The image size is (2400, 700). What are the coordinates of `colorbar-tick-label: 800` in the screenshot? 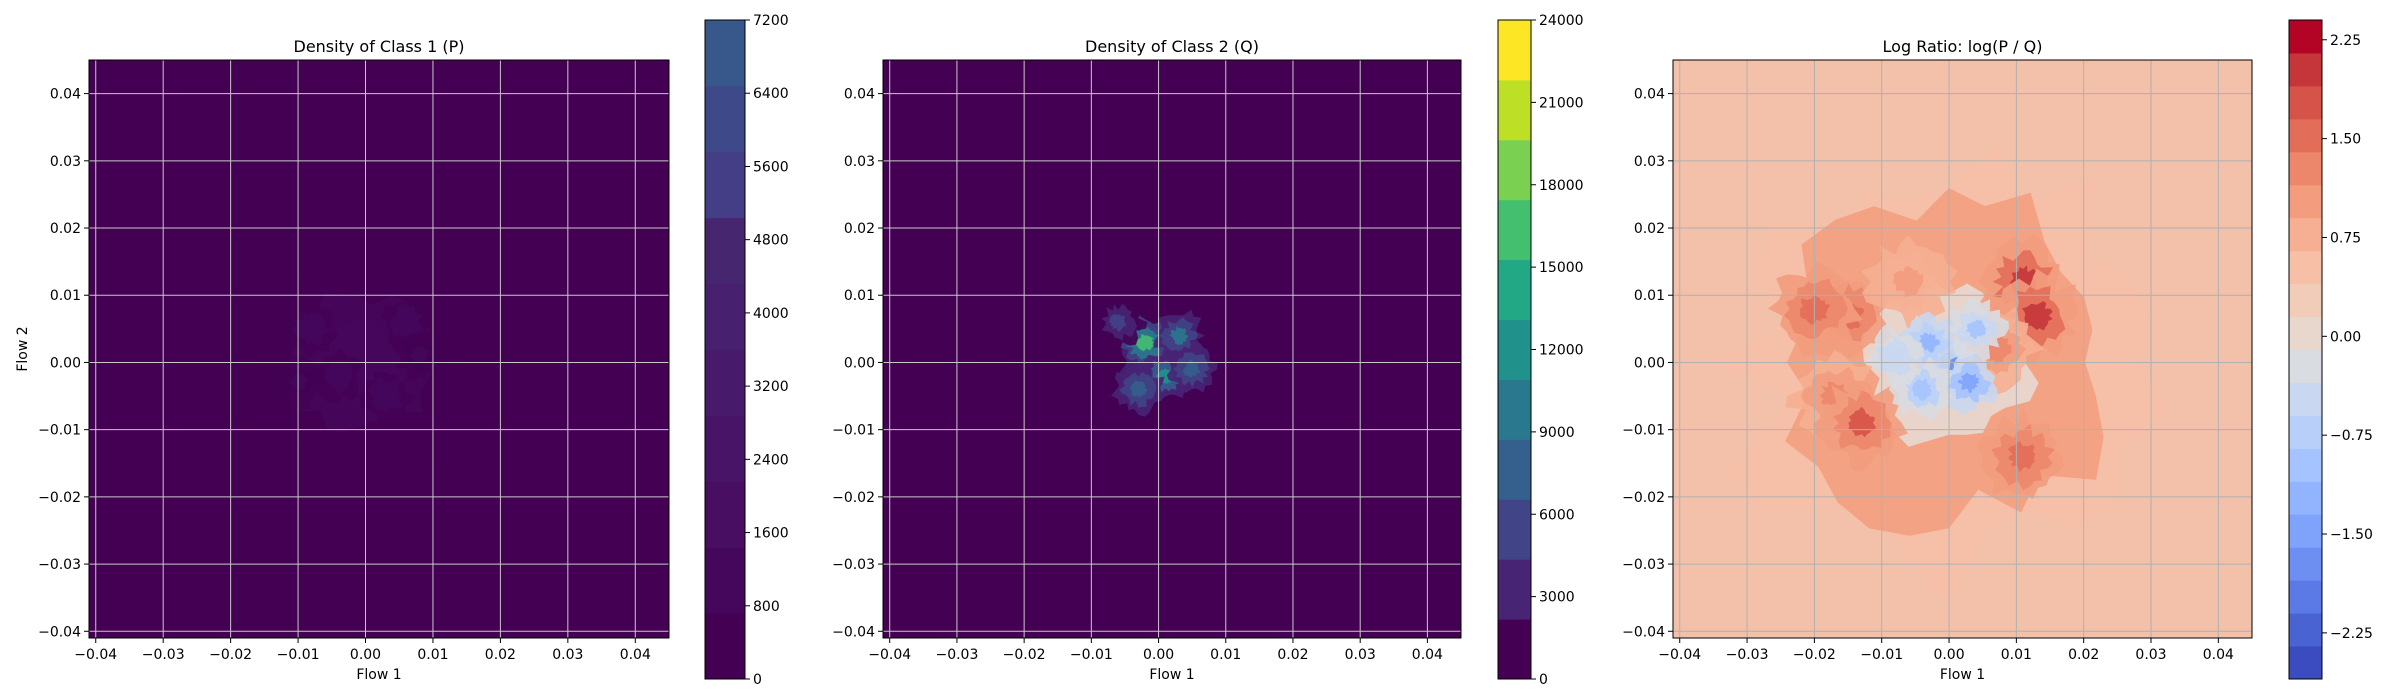 It's located at (766, 607).